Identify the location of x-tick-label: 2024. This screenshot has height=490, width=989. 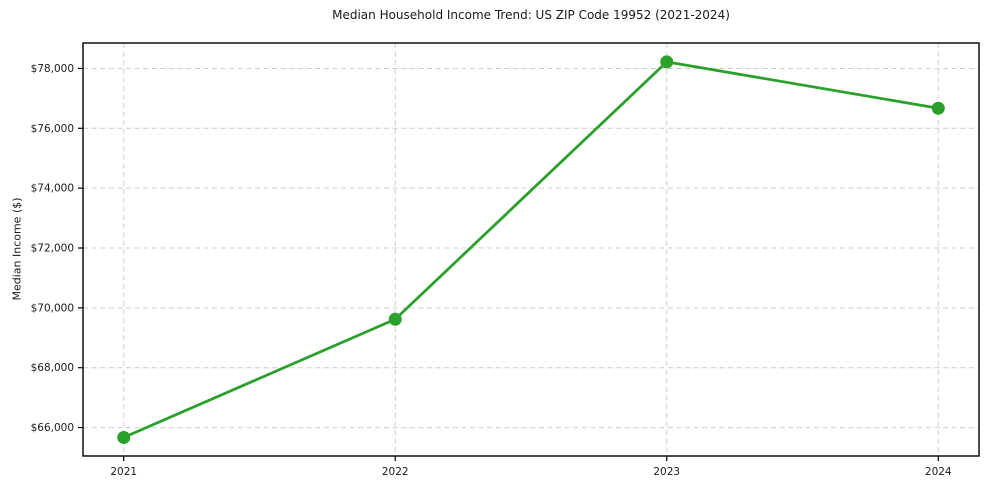
(938, 472).